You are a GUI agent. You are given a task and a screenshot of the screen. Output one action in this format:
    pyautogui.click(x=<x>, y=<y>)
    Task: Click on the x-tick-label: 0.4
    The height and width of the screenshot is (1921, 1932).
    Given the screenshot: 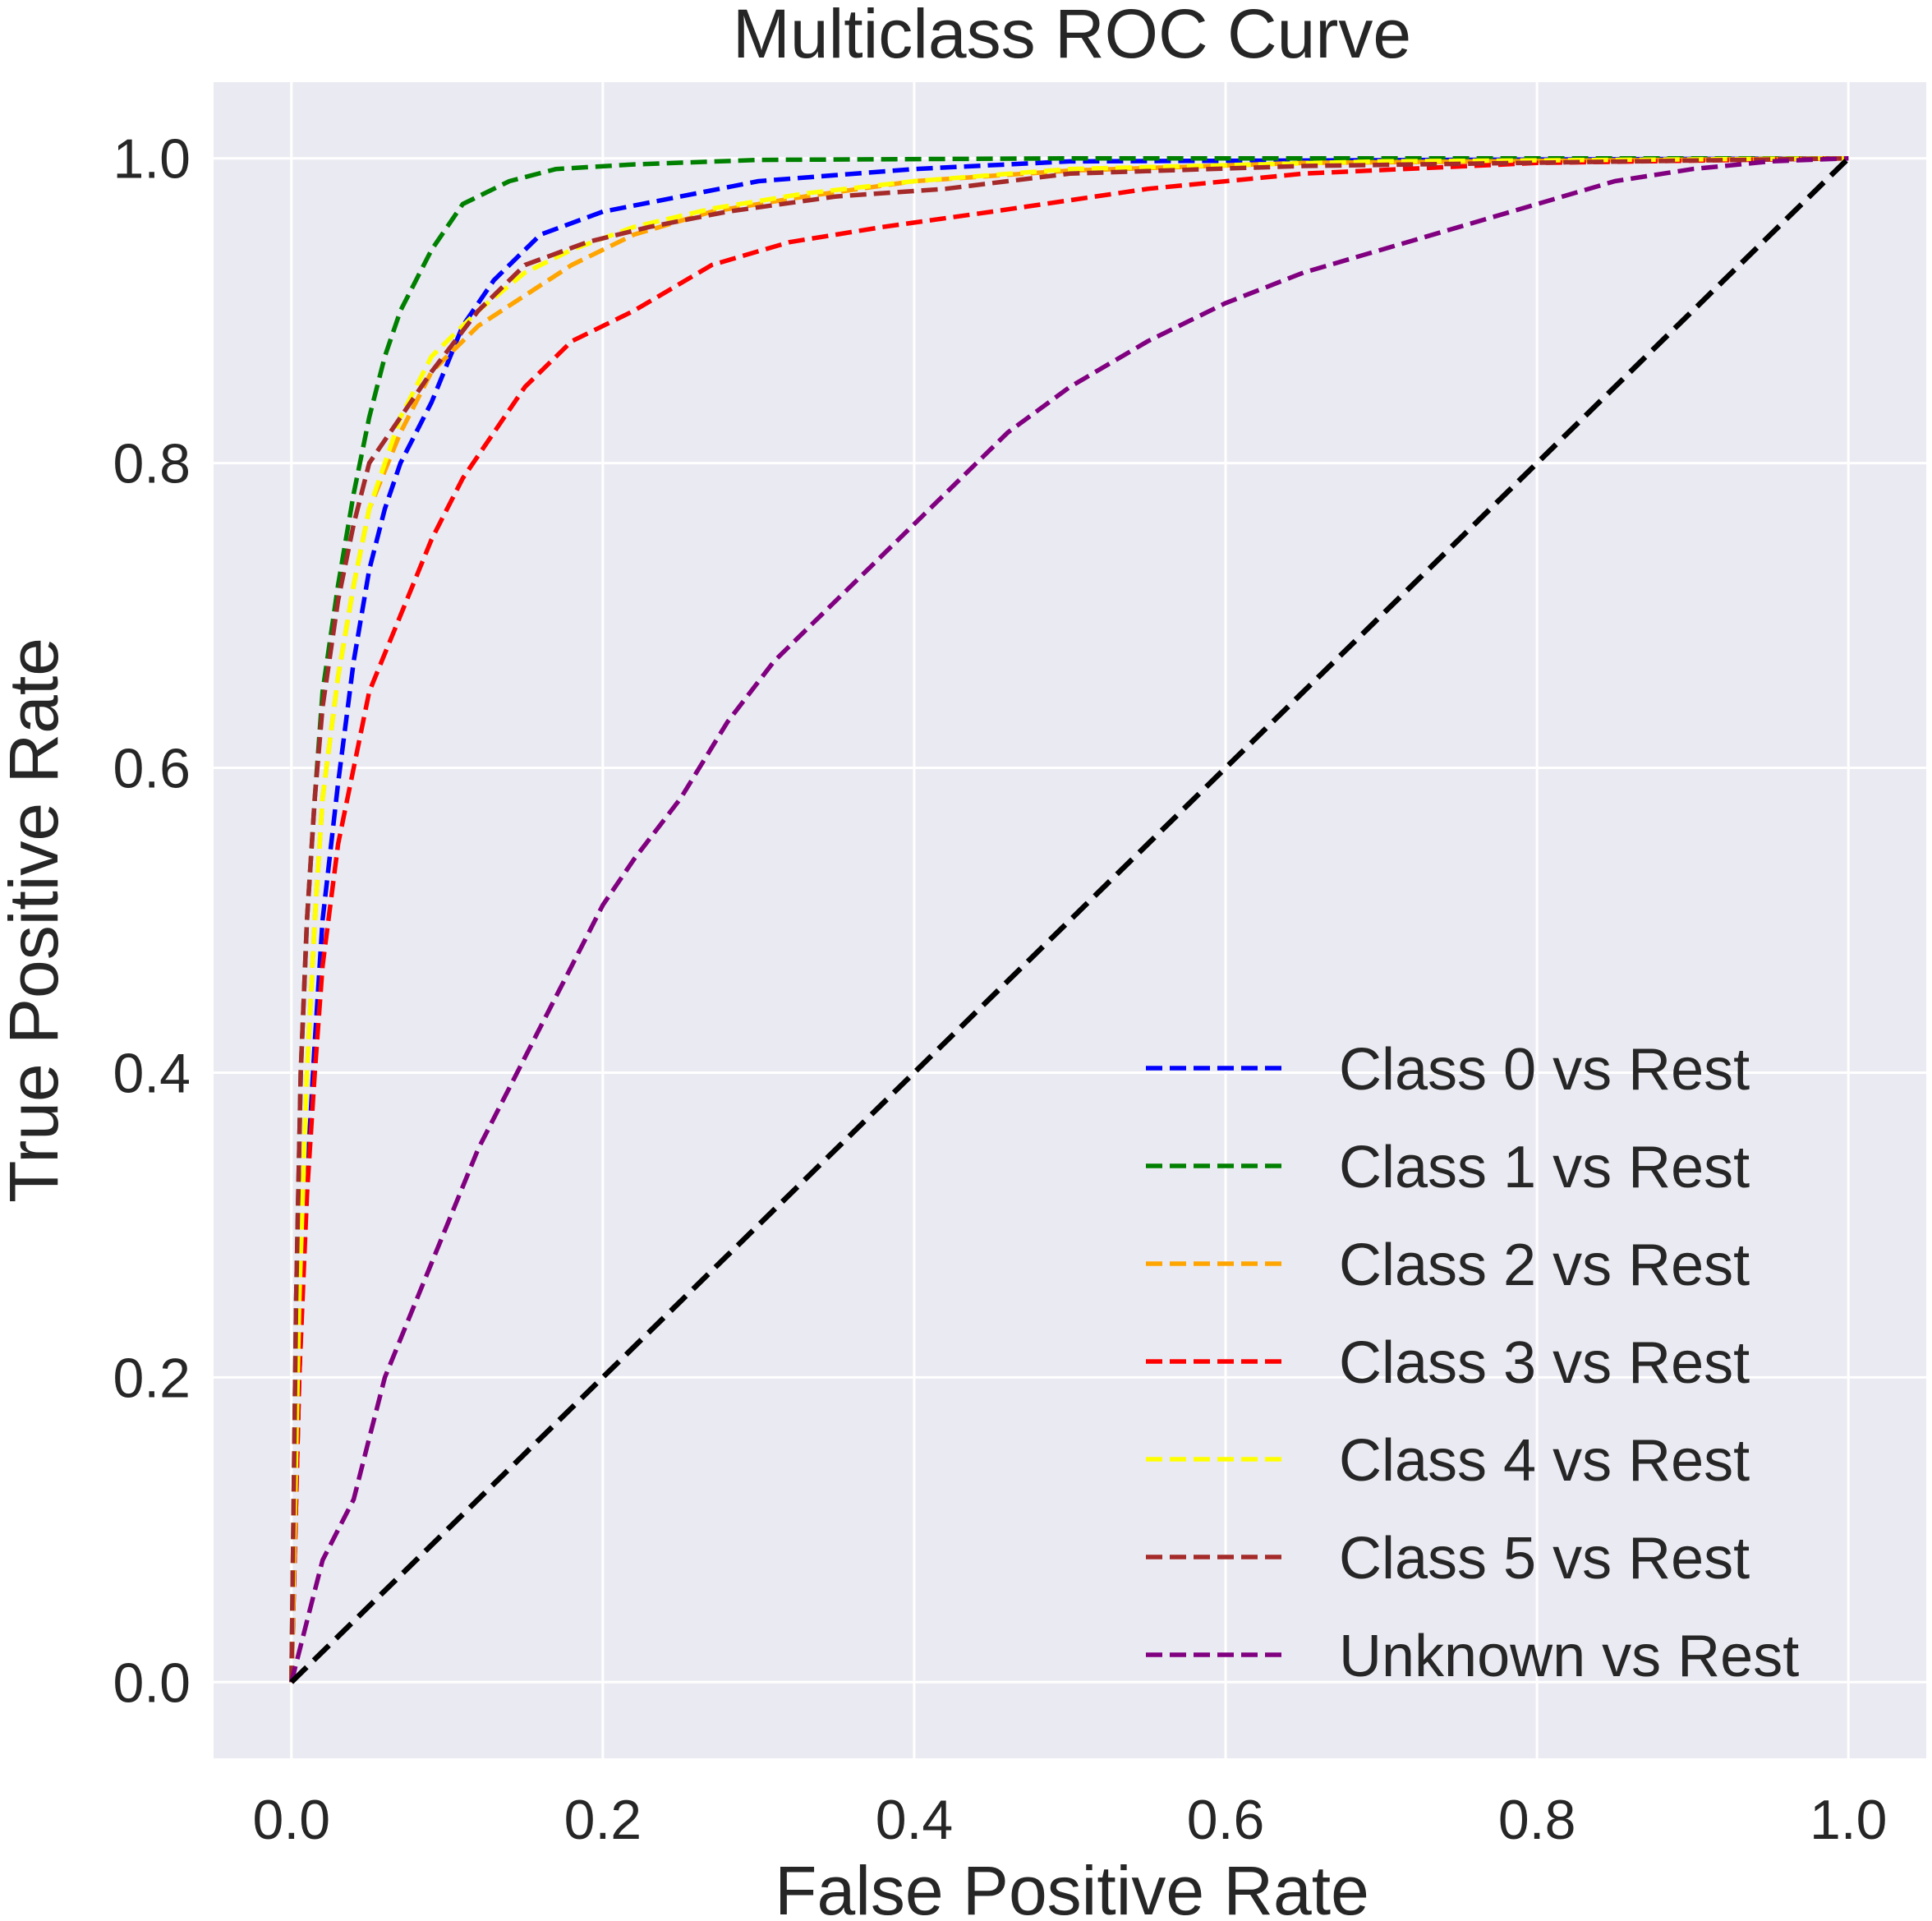 What is the action you would take?
    pyautogui.click(x=915, y=1820)
    